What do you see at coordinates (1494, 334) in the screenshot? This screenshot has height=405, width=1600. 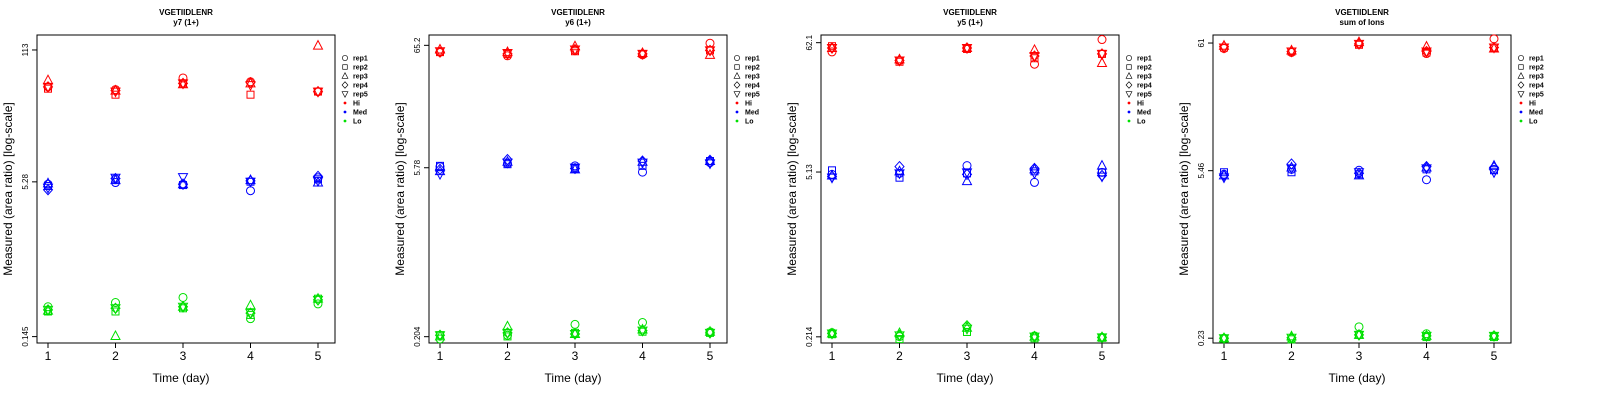 I see `data-point-lo-day5-rep3` at bounding box center [1494, 334].